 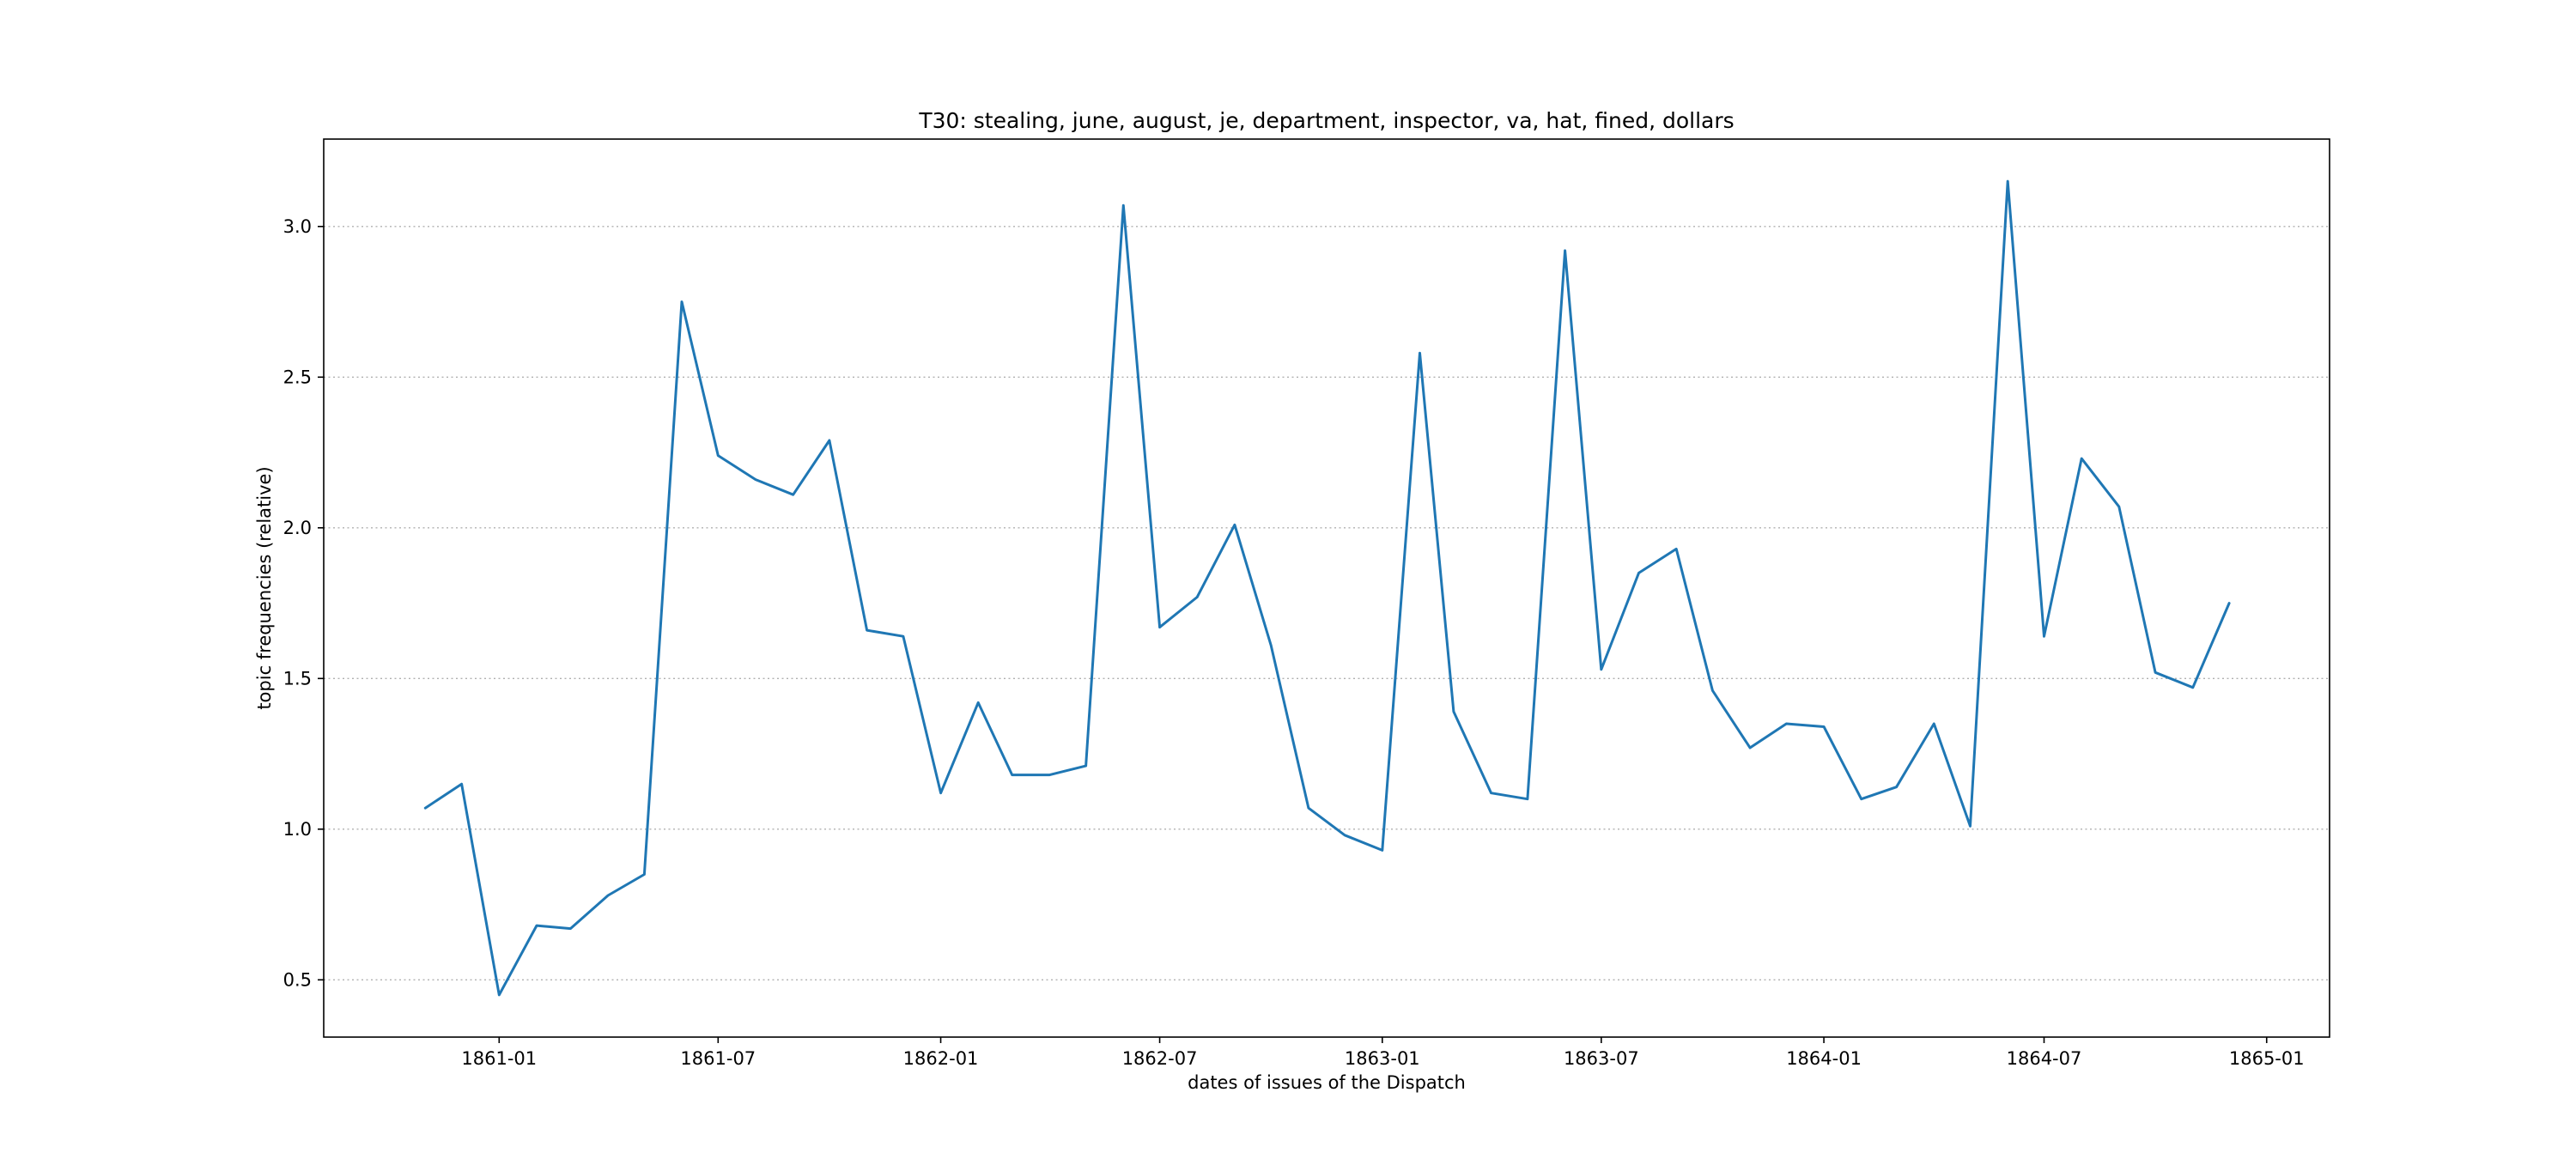 What do you see at coordinates (499, 1059) in the screenshot?
I see `x-tick-label: 1861-01` at bounding box center [499, 1059].